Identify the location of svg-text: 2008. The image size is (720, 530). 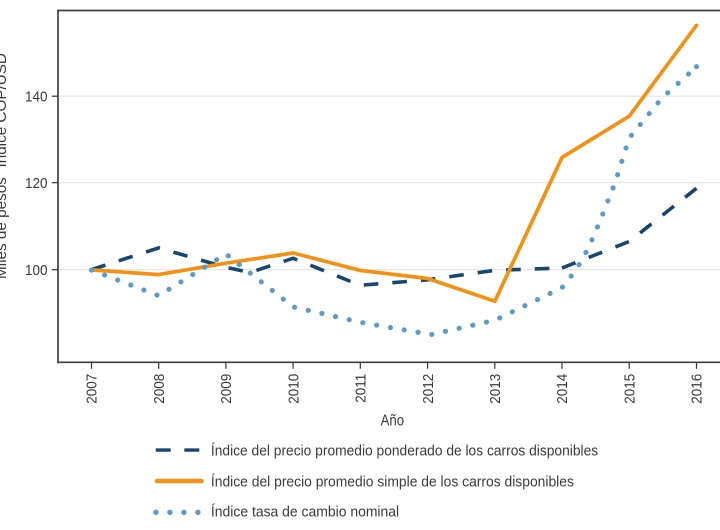
(159, 389).